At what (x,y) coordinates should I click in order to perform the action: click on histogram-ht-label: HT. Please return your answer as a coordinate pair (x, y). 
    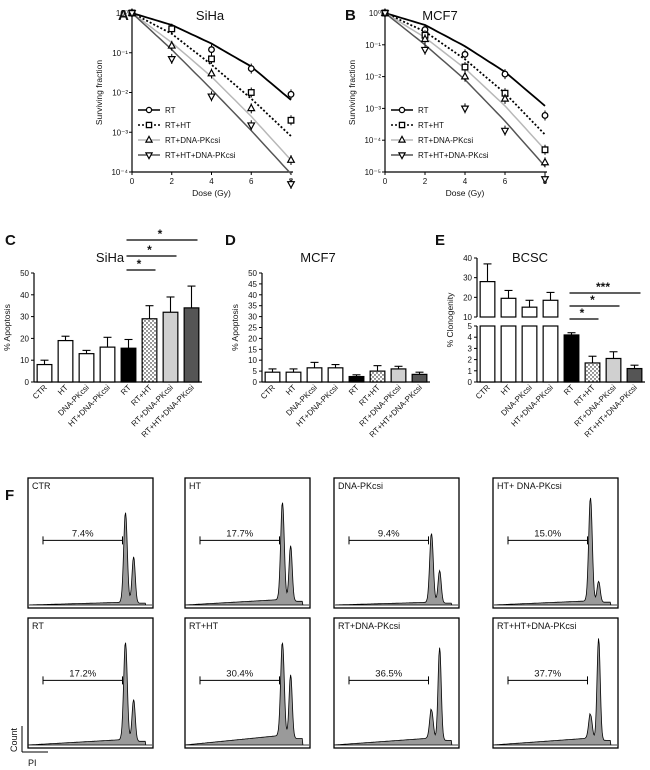
    Looking at the image, I should click on (195, 486).